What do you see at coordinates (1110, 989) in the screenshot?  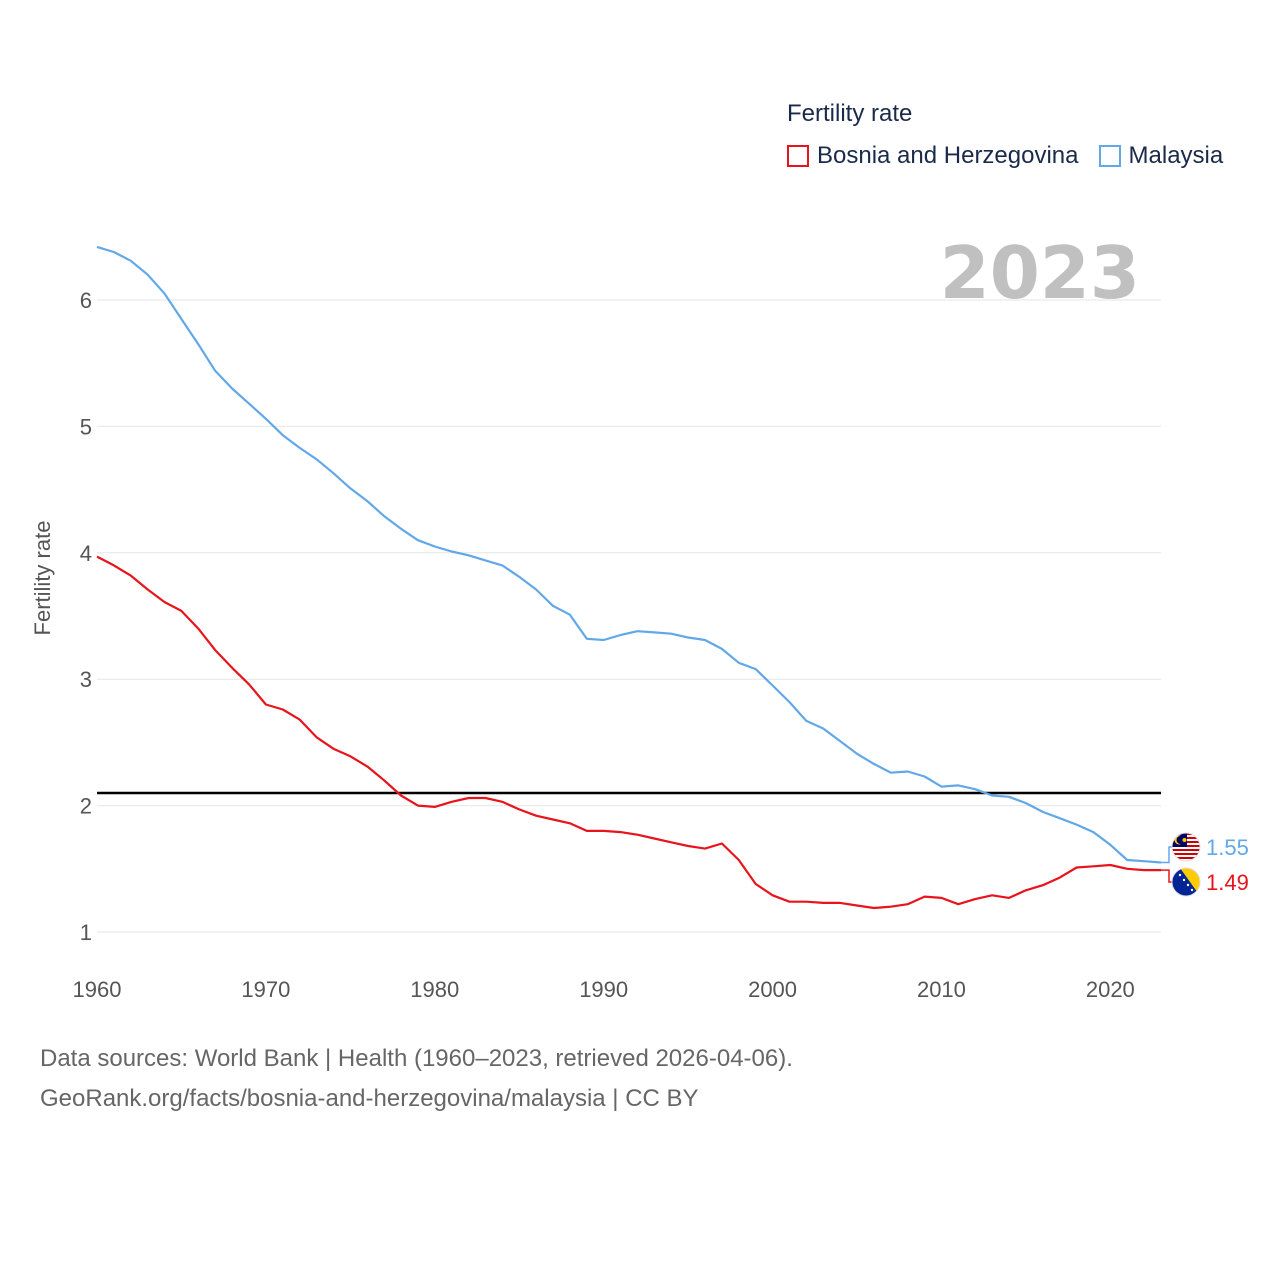 I see `x-tick-2020: 2020` at bounding box center [1110, 989].